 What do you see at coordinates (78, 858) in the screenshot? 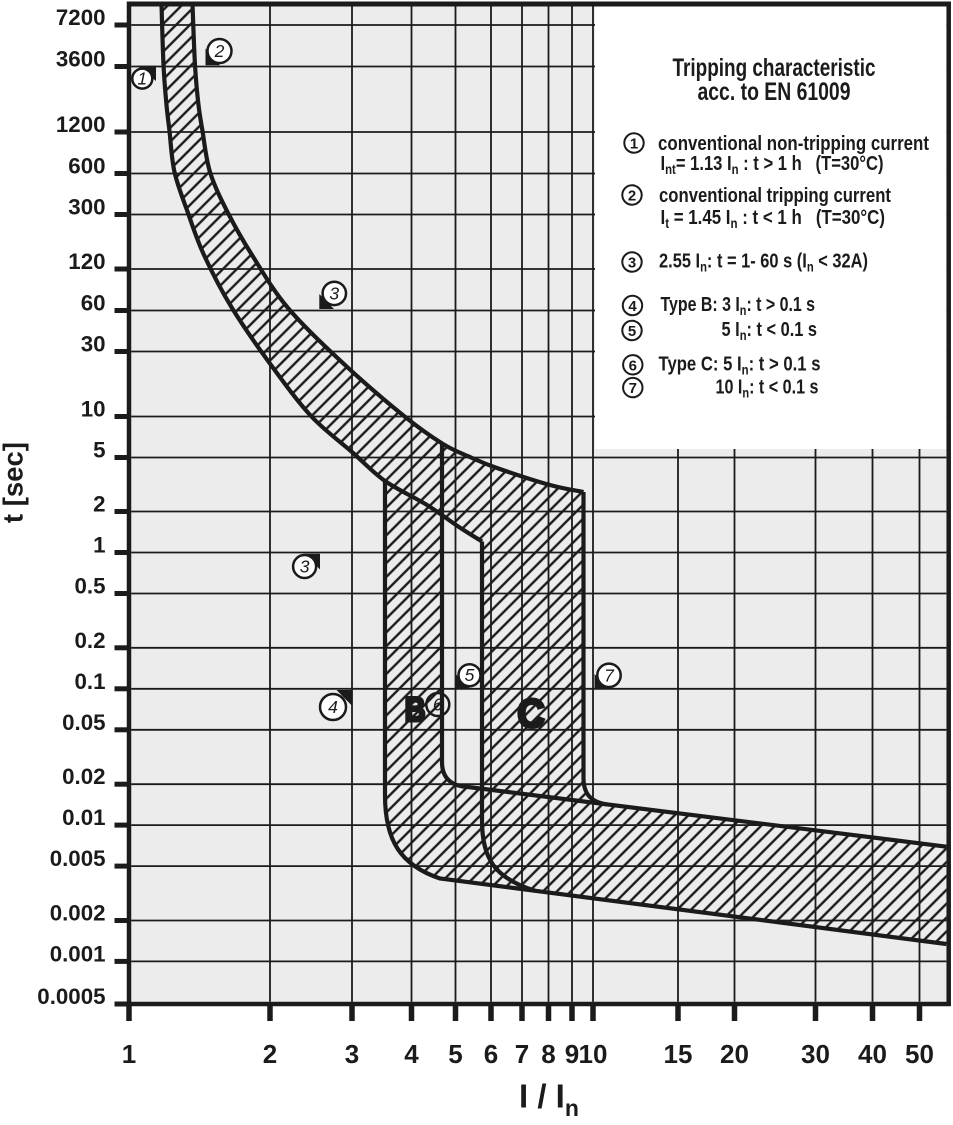
I see `svg-text: 0.005` at bounding box center [78, 858].